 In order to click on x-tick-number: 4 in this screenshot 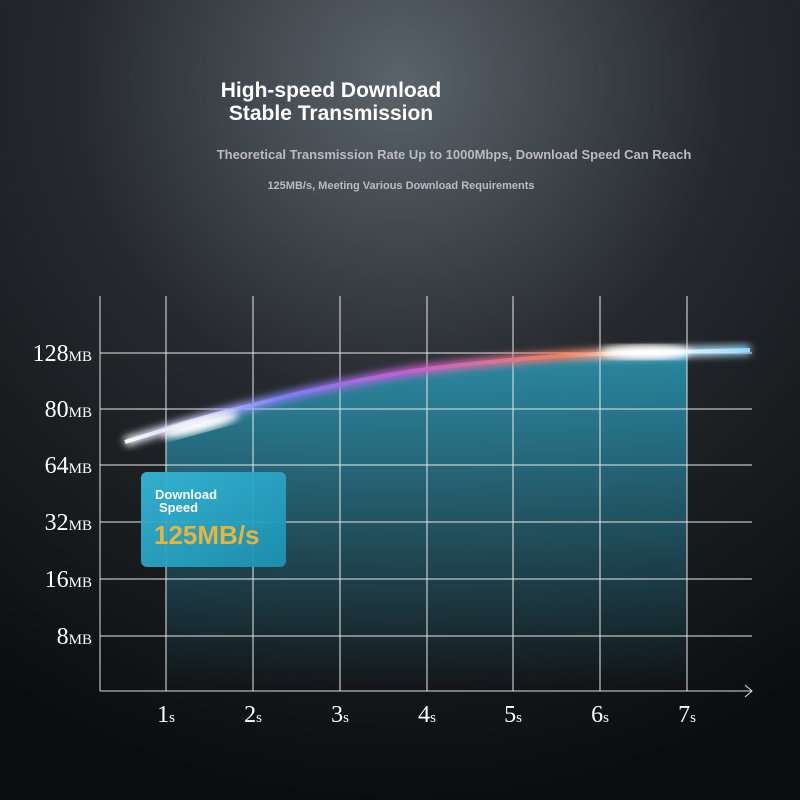, I will do `click(424, 715)`.